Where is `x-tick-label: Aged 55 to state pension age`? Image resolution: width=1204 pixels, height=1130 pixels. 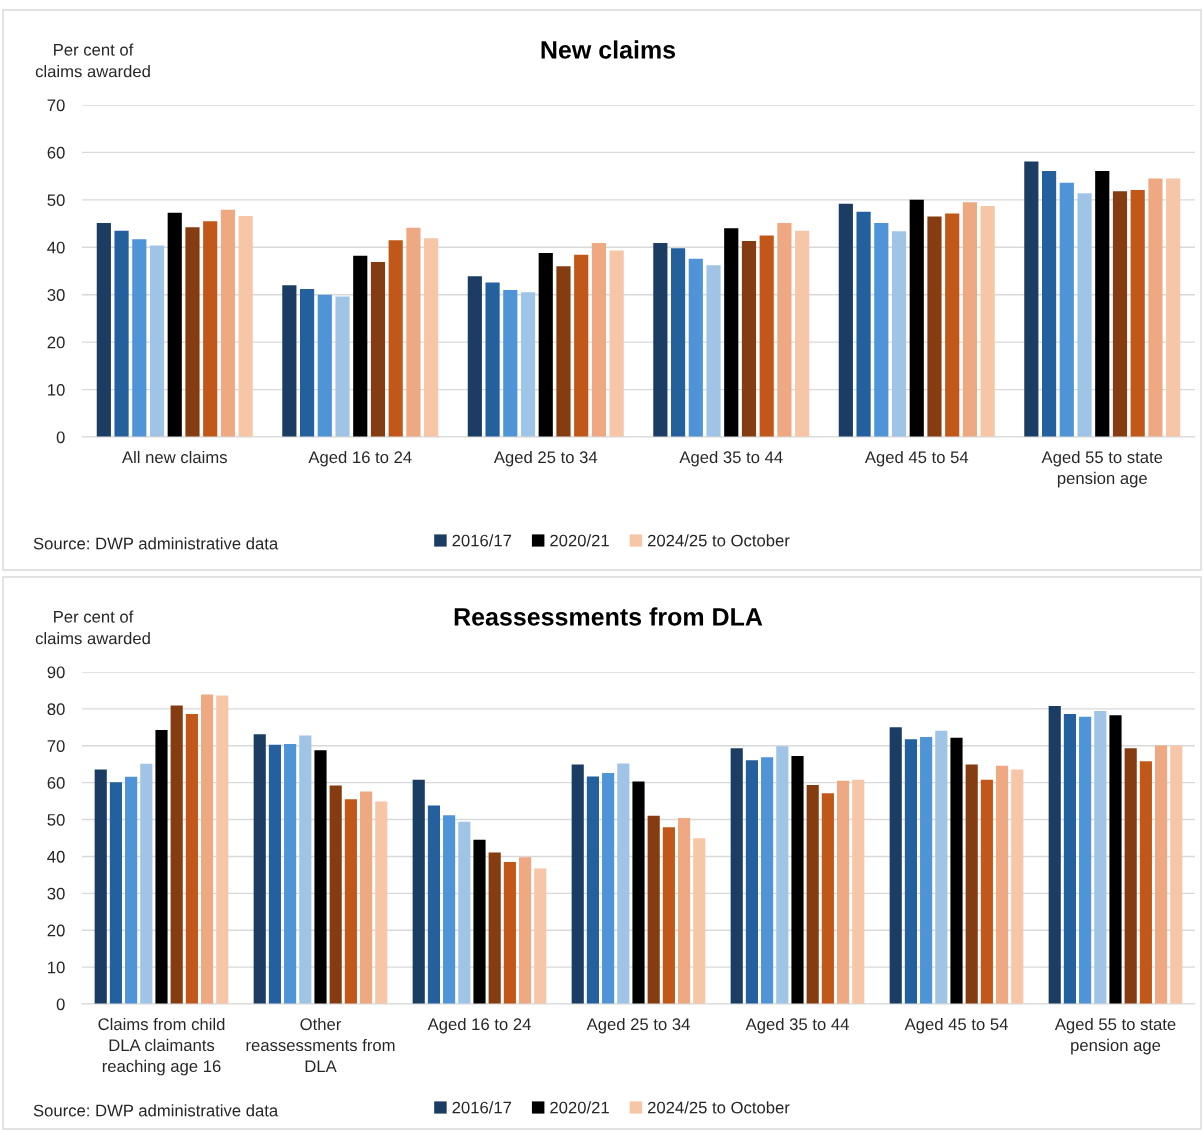
x-tick-label: Aged 55 to state pension age is located at coordinates (1115, 1036).